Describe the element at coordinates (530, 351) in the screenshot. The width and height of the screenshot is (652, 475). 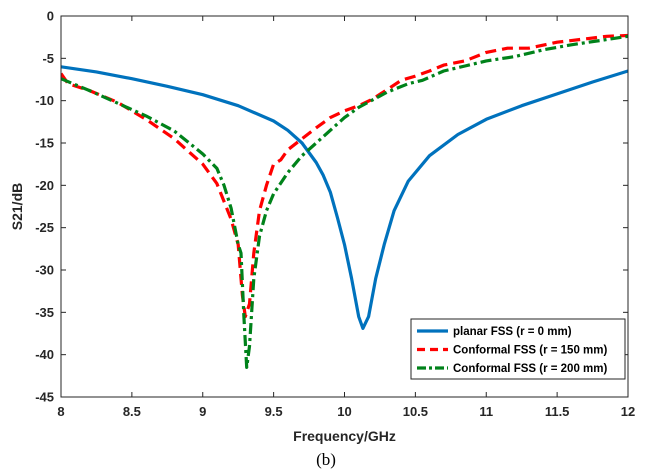
I see `legend-label-2: Conformal FSS (r = 150 mm)` at that location.